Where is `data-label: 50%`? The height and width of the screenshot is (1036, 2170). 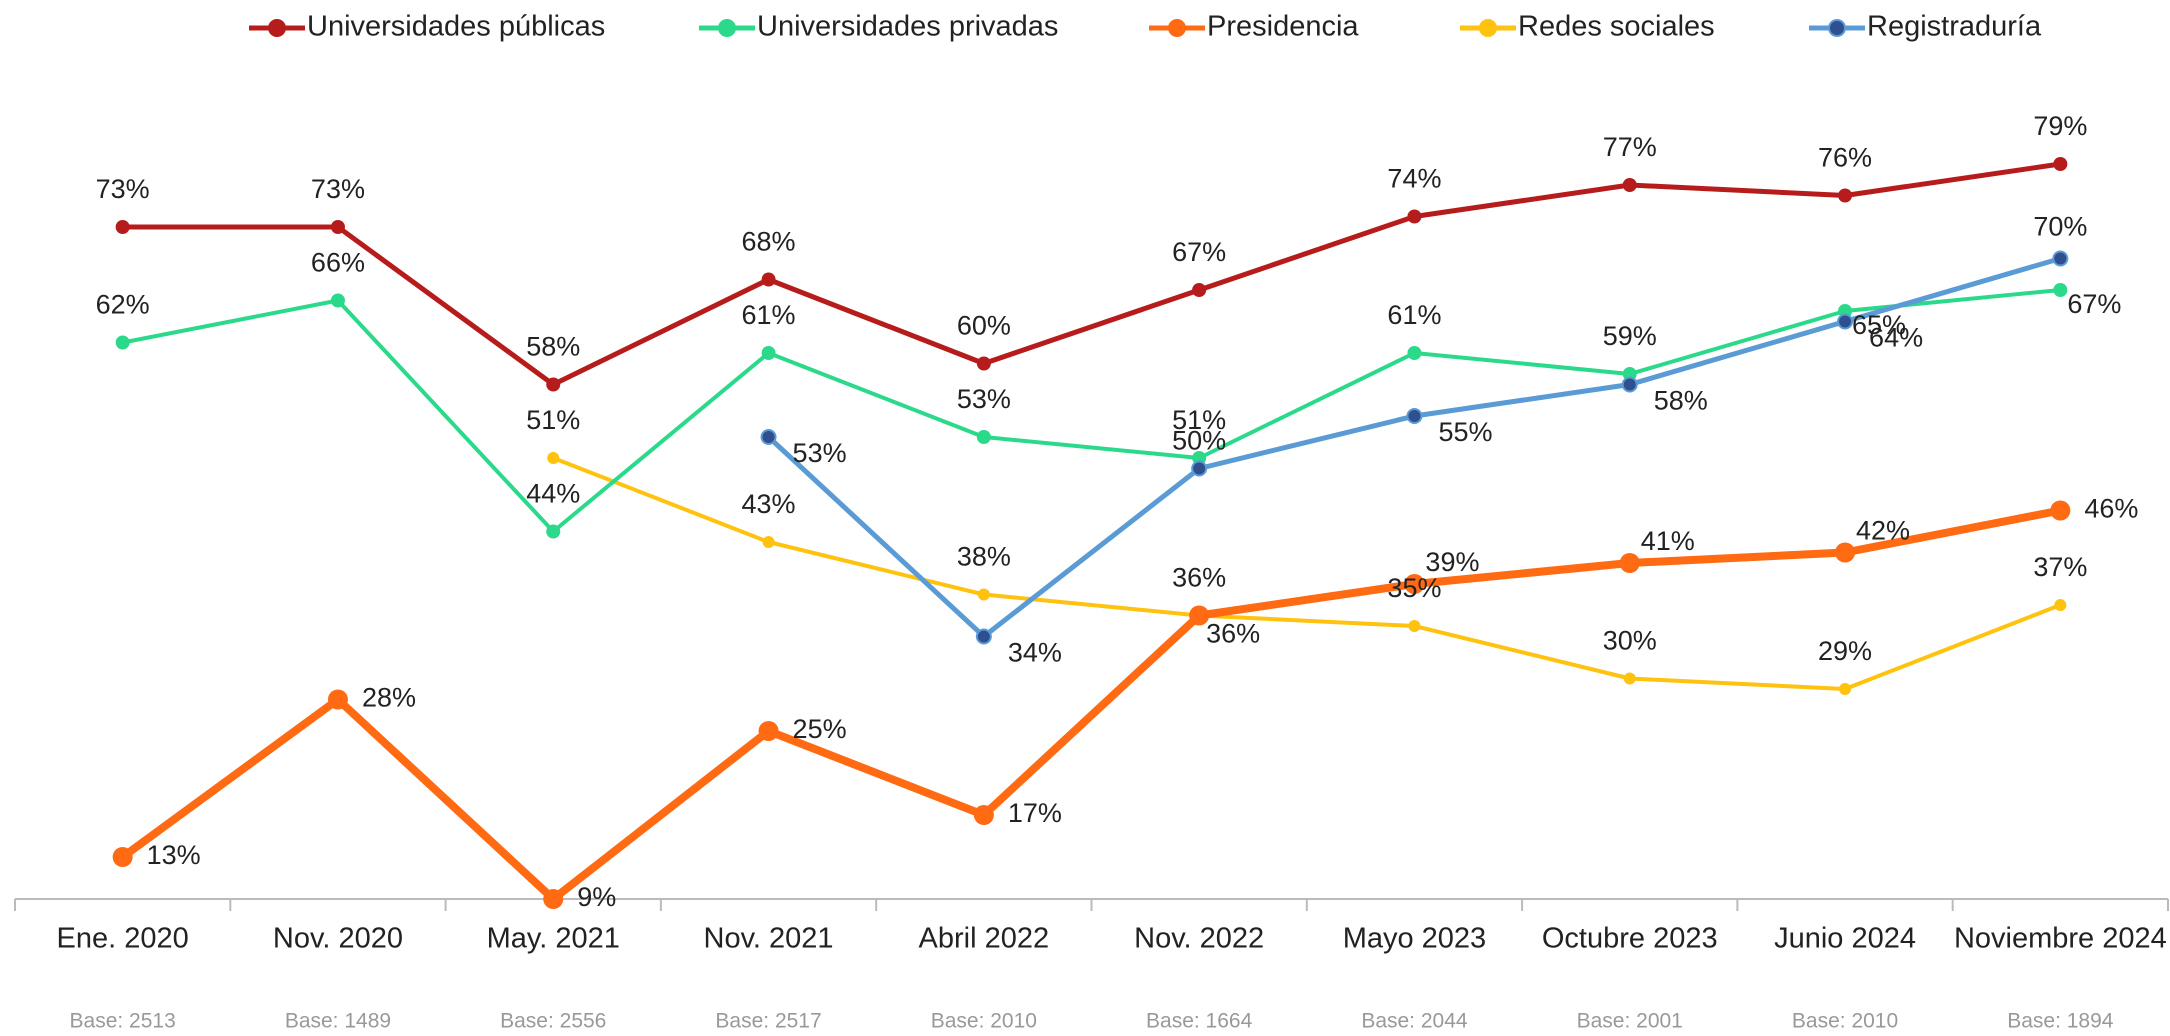
data-label: 50% is located at coordinates (1199, 441).